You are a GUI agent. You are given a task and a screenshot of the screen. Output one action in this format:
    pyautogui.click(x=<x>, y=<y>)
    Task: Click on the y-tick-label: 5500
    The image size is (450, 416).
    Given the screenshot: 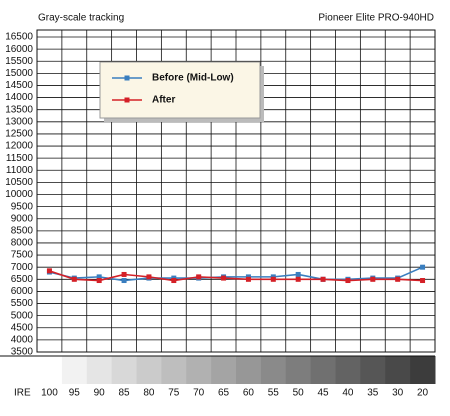 What is the action you would take?
    pyautogui.click(x=22, y=303)
    